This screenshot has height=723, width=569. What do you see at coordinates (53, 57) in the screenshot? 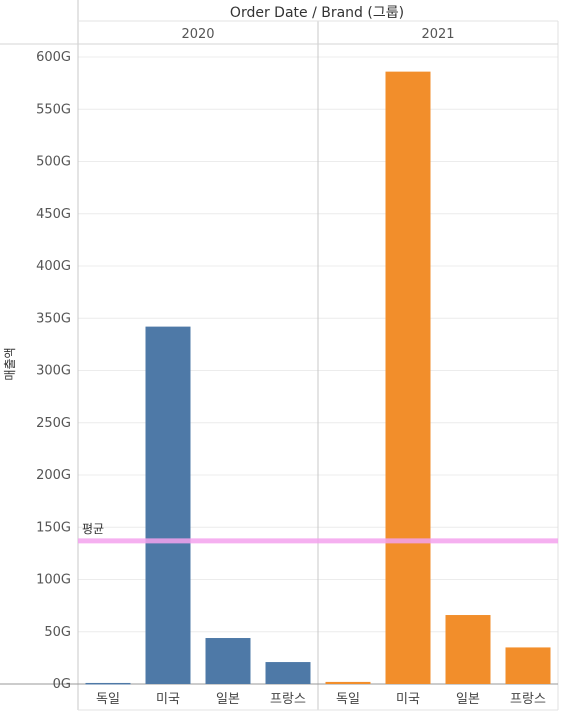
I see `y-tick-label: 600G` at bounding box center [53, 57].